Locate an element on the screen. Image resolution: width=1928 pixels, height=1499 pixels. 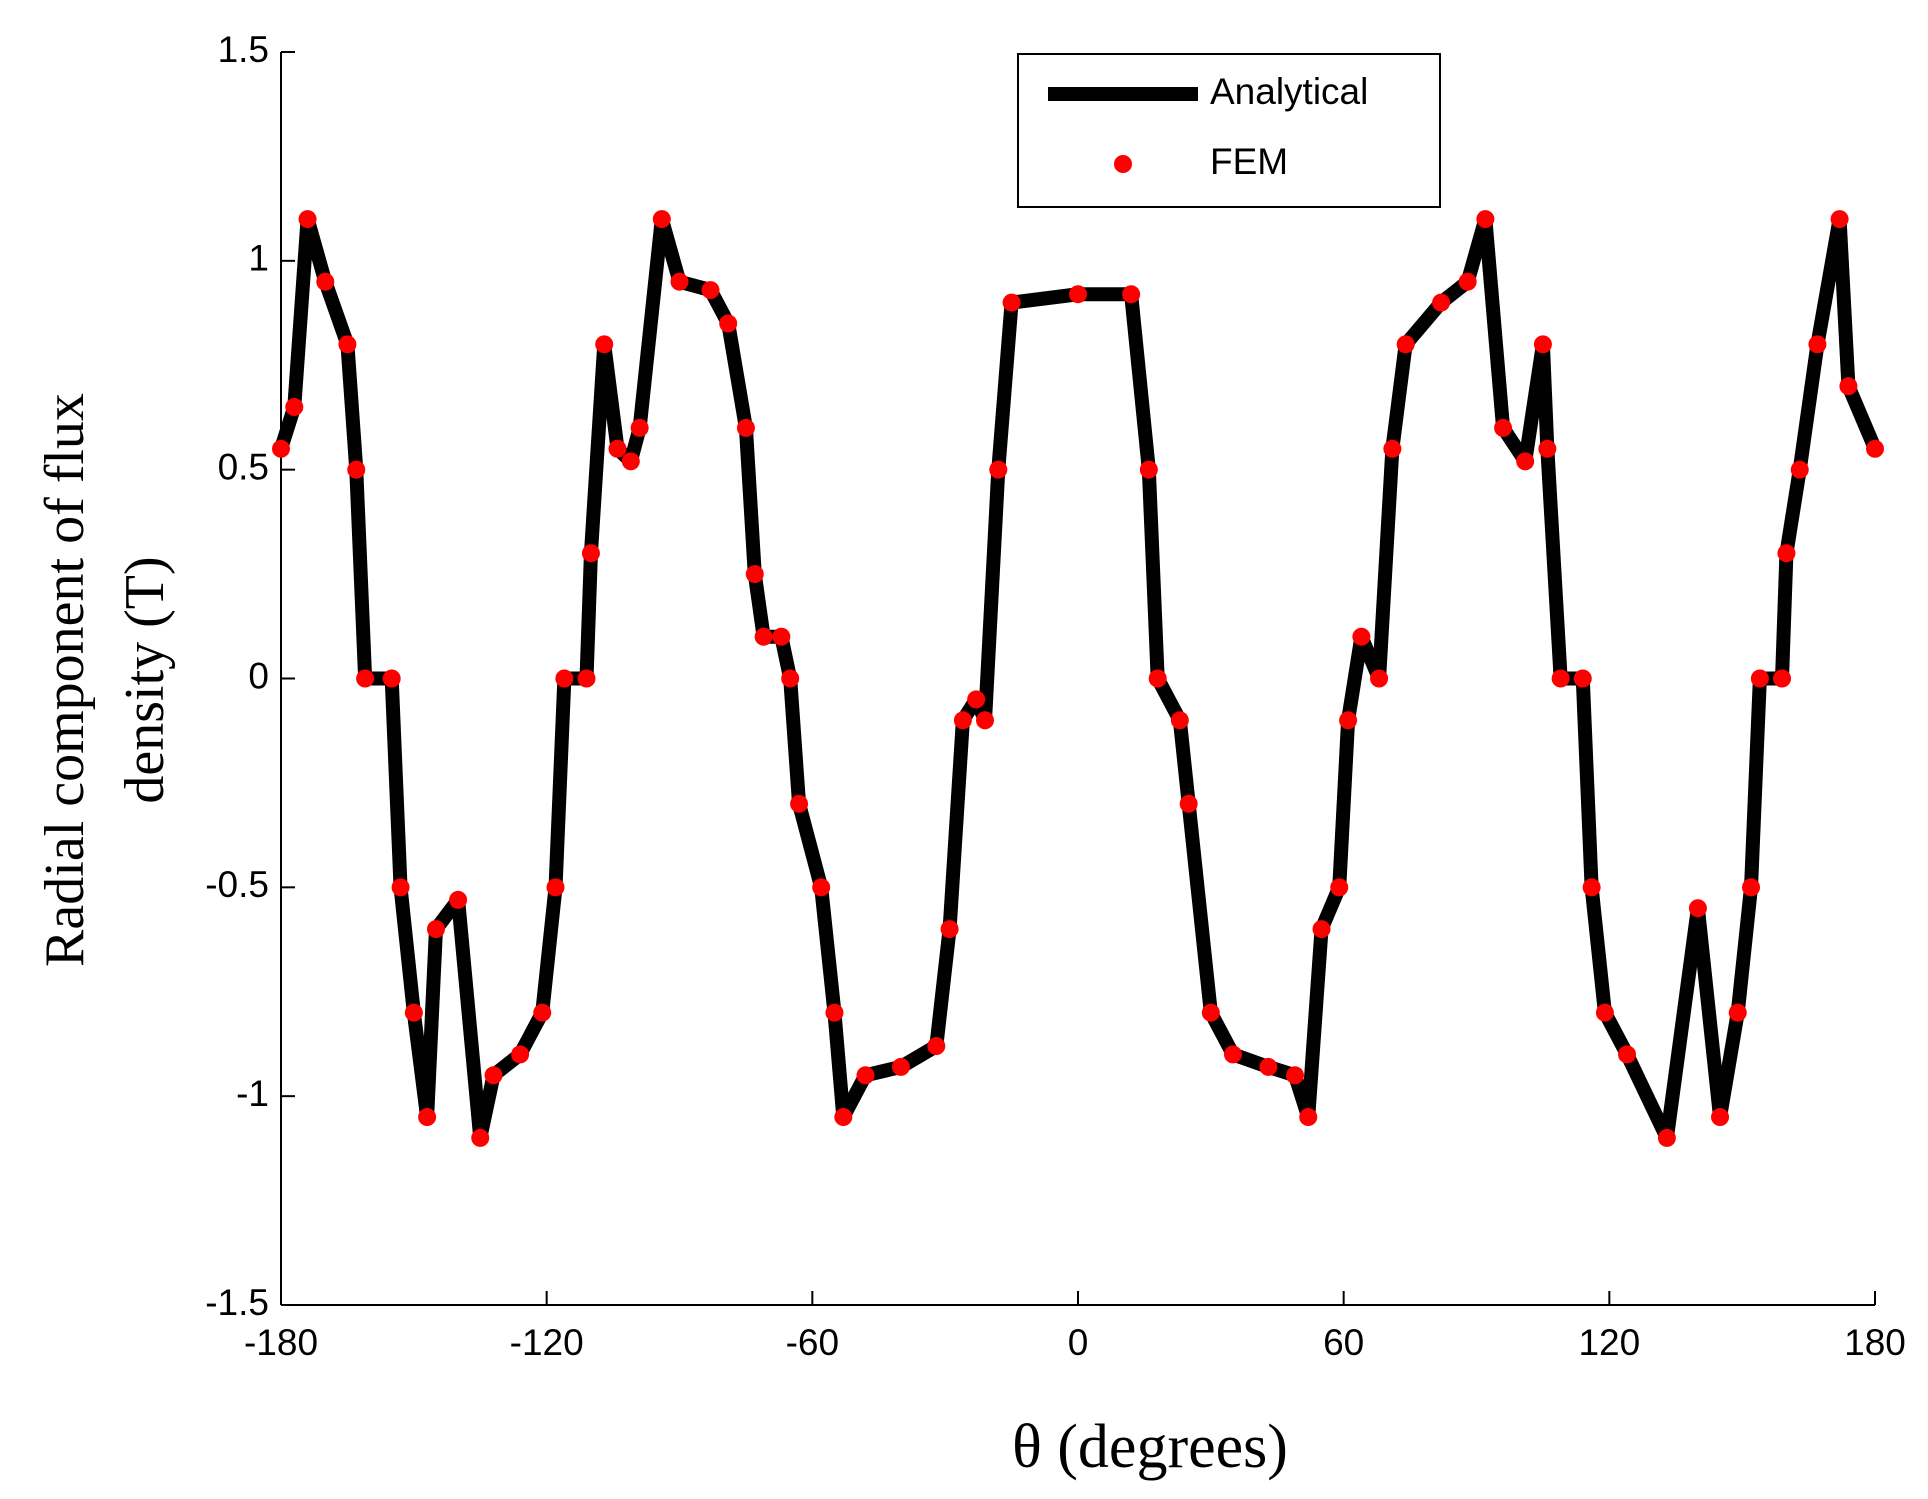
legend-box is located at coordinates (1229, 130).